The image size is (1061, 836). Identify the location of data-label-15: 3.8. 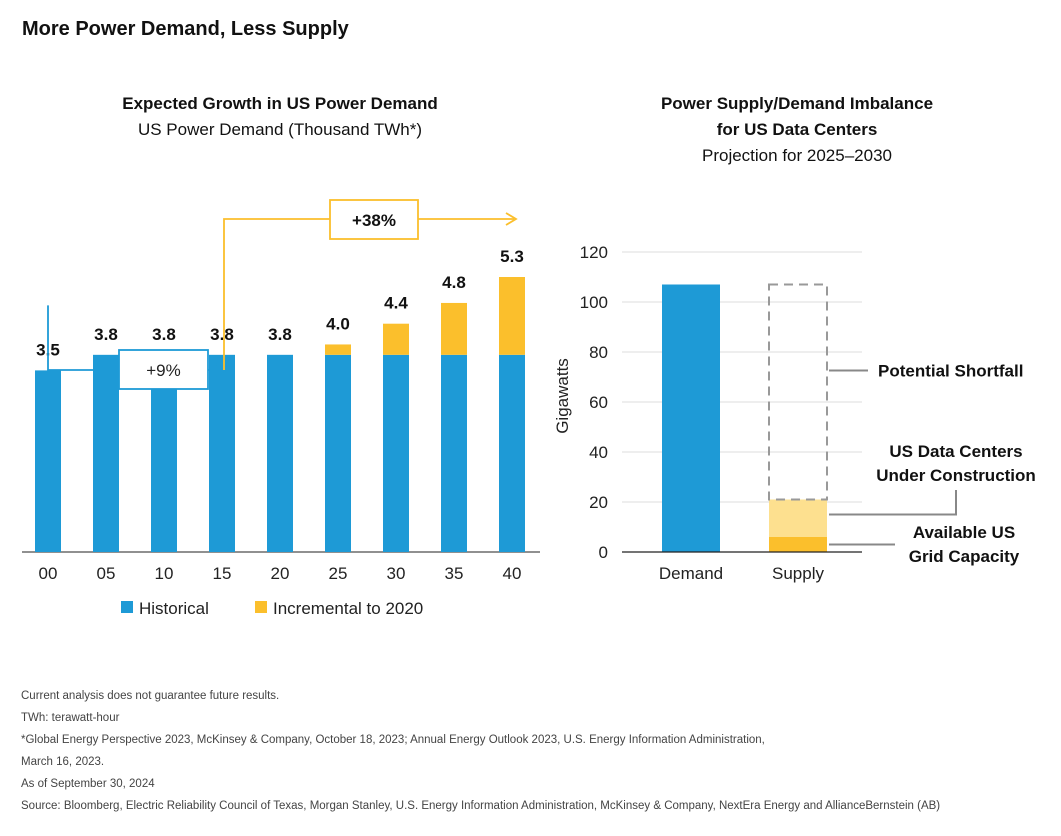
(222, 334).